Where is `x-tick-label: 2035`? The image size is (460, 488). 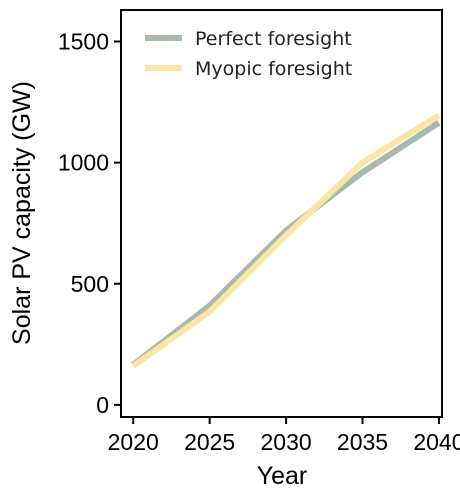 x-tick-label: 2035 is located at coordinates (362, 442).